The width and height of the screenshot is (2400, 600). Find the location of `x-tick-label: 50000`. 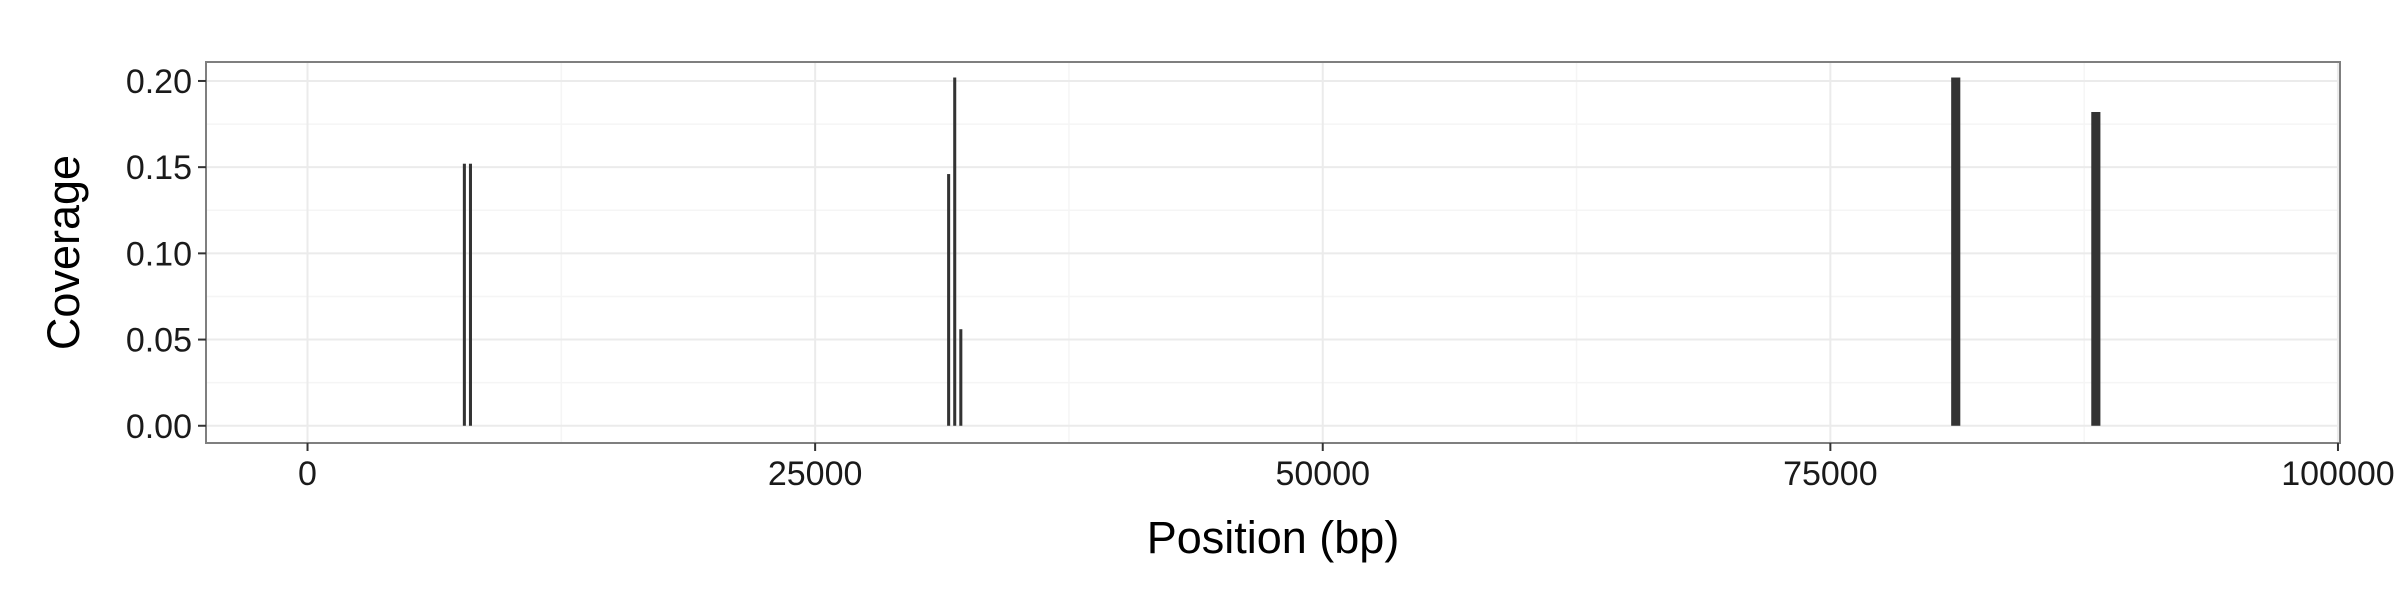

x-tick-label: 50000 is located at coordinates (1322, 474).